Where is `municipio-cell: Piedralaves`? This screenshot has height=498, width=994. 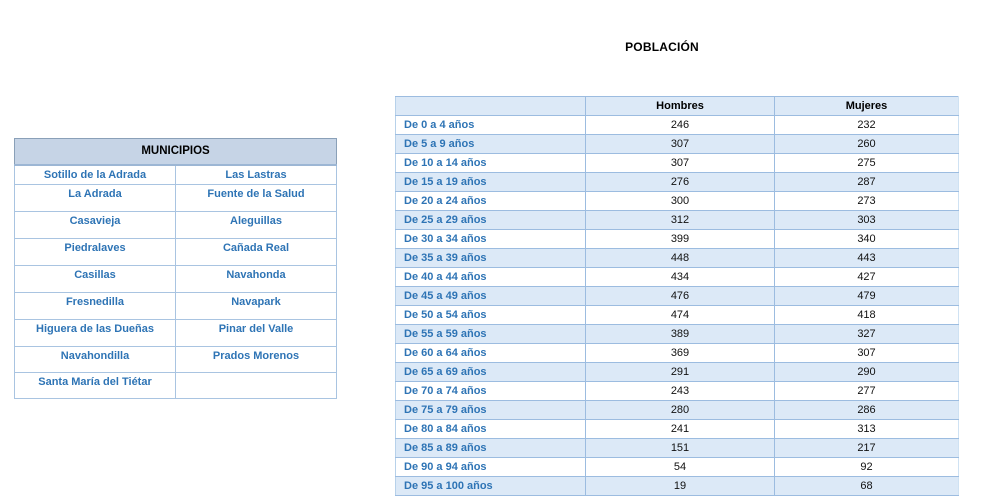
municipio-cell: Piedralaves is located at coordinates (95, 252).